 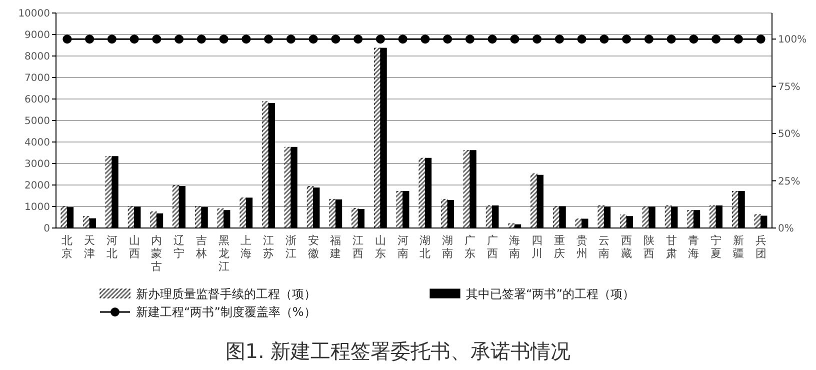 I want to click on legend-label: 其中已签署“两书”的工程（项）, so click(x=550, y=294).